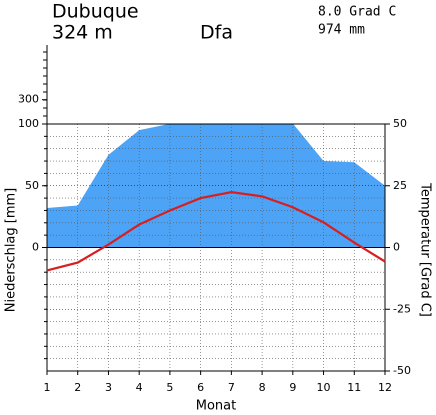  Describe the element at coordinates (354, 387) in the screenshot. I see `x-tick-label: 11` at that location.